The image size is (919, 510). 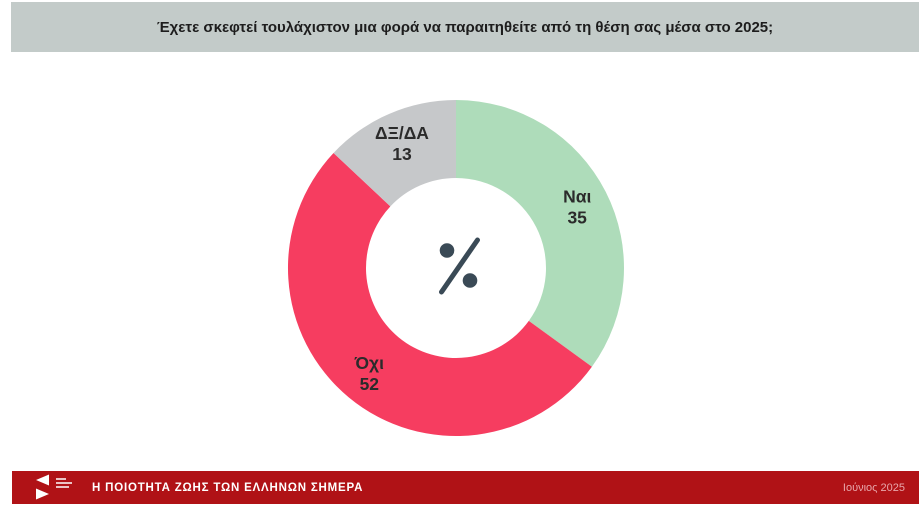 What do you see at coordinates (540, 233) in the screenshot?
I see `pie-slice-yes` at bounding box center [540, 233].